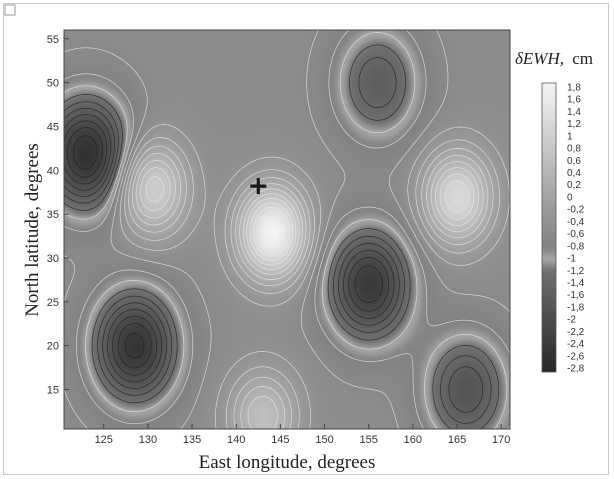 The height and width of the screenshot is (479, 614). I want to click on y-axis-title: North latitude, degrees, so click(32, 230).